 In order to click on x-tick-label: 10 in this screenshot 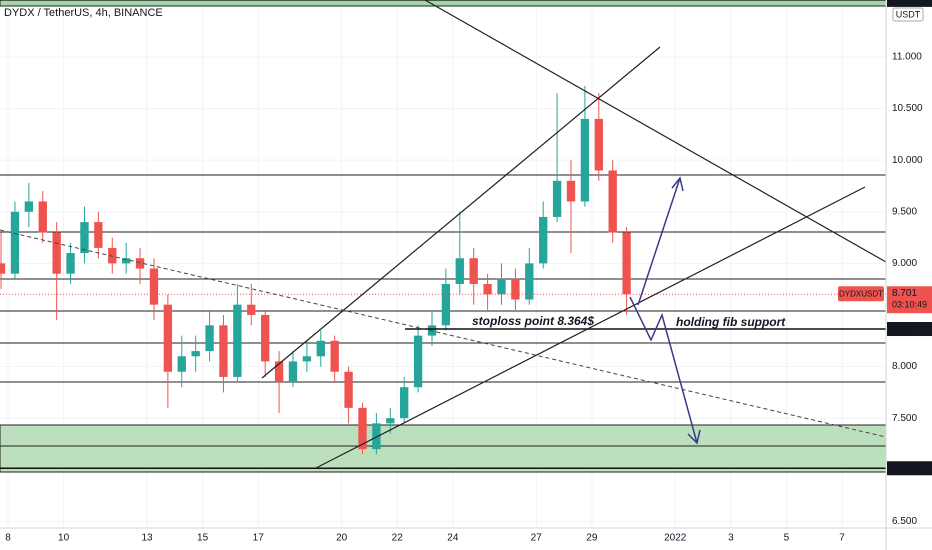, I will do `click(64, 538)`.